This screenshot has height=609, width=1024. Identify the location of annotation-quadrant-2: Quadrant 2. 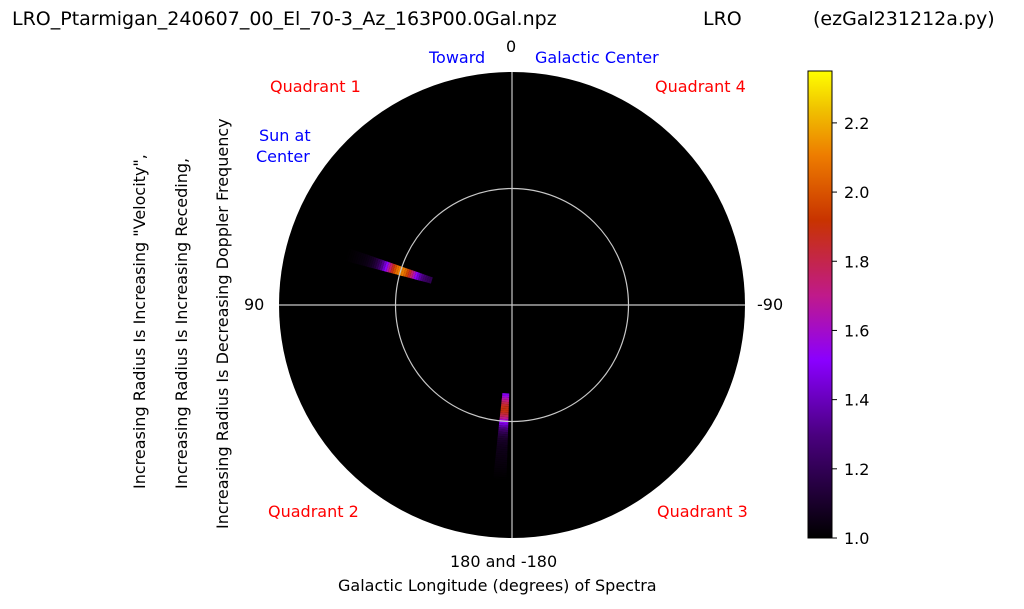
(313, 511).